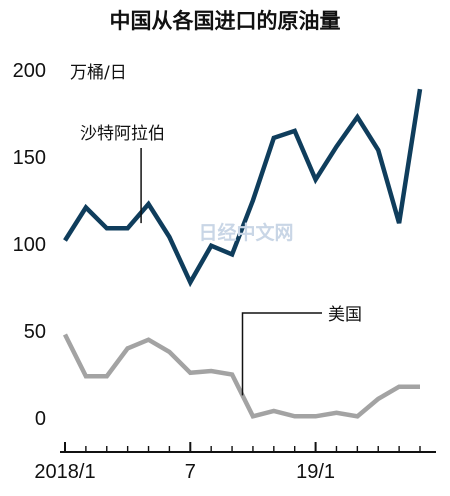 This screenshot has height=496, width=450. Describe the element at coordinates (35, 332) in the screenshot. I see `y-tick-label: 50` at that location.